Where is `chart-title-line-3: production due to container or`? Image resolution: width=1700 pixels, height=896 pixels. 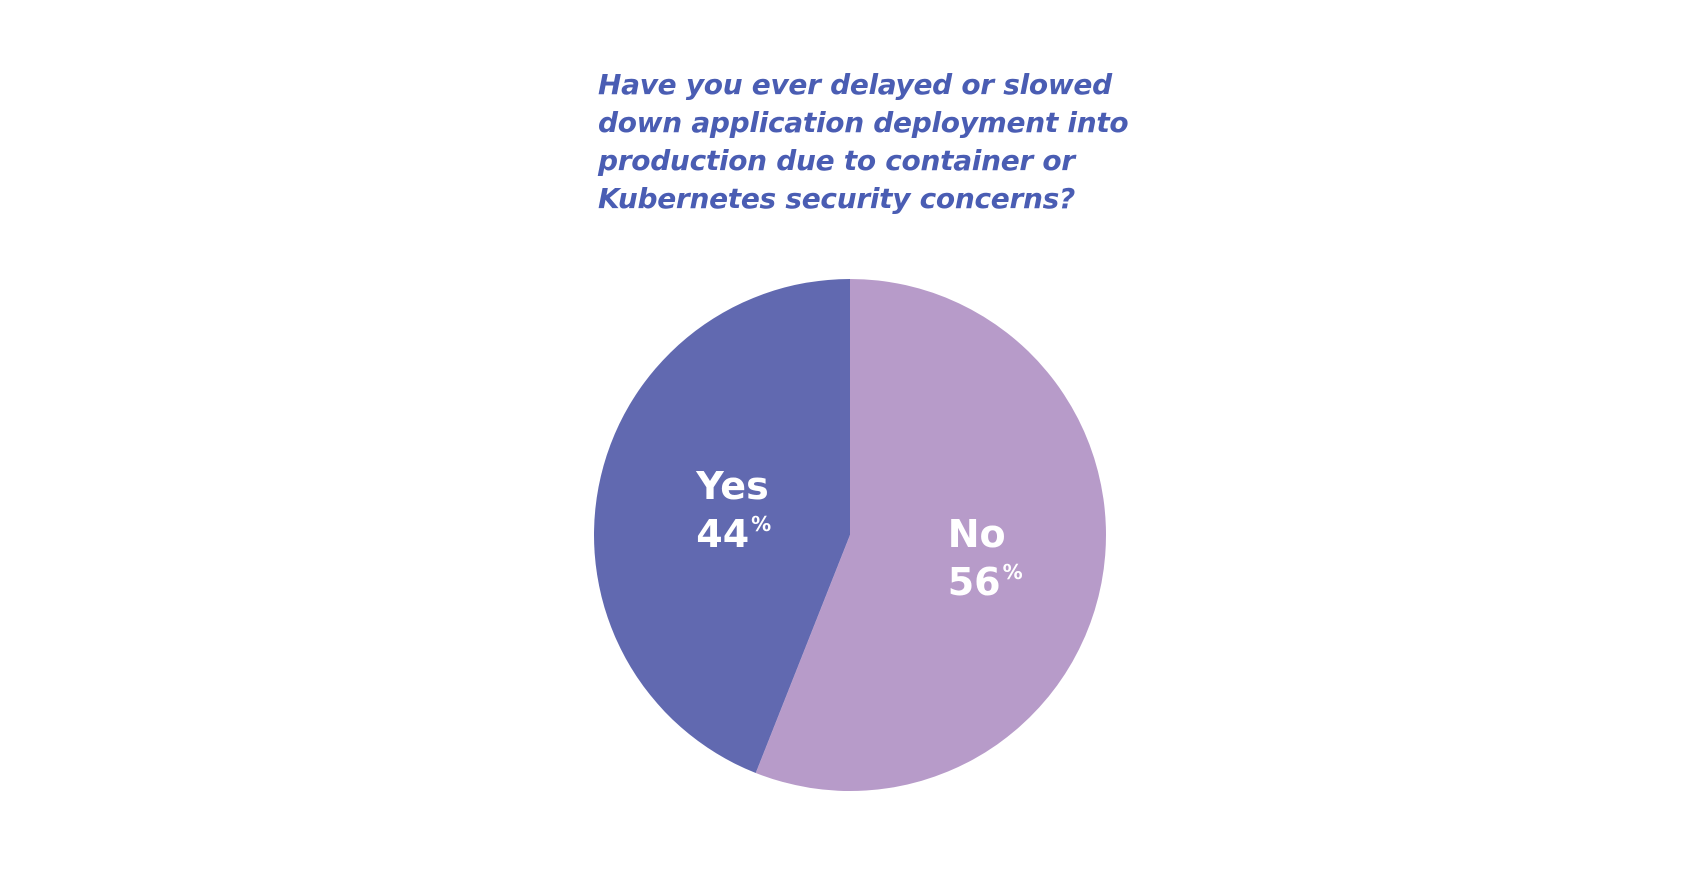 chart-title-line-3: production due to container or is located at coordinates (836, 160).